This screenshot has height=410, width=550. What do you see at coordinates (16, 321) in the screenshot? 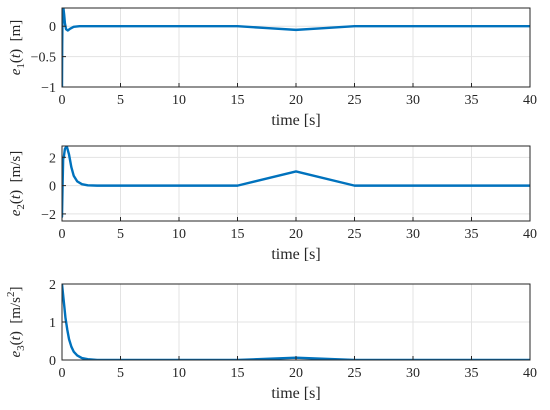
I see `y-axis-label: e3(t) [m/s2]` at bounding box center [16, 321].